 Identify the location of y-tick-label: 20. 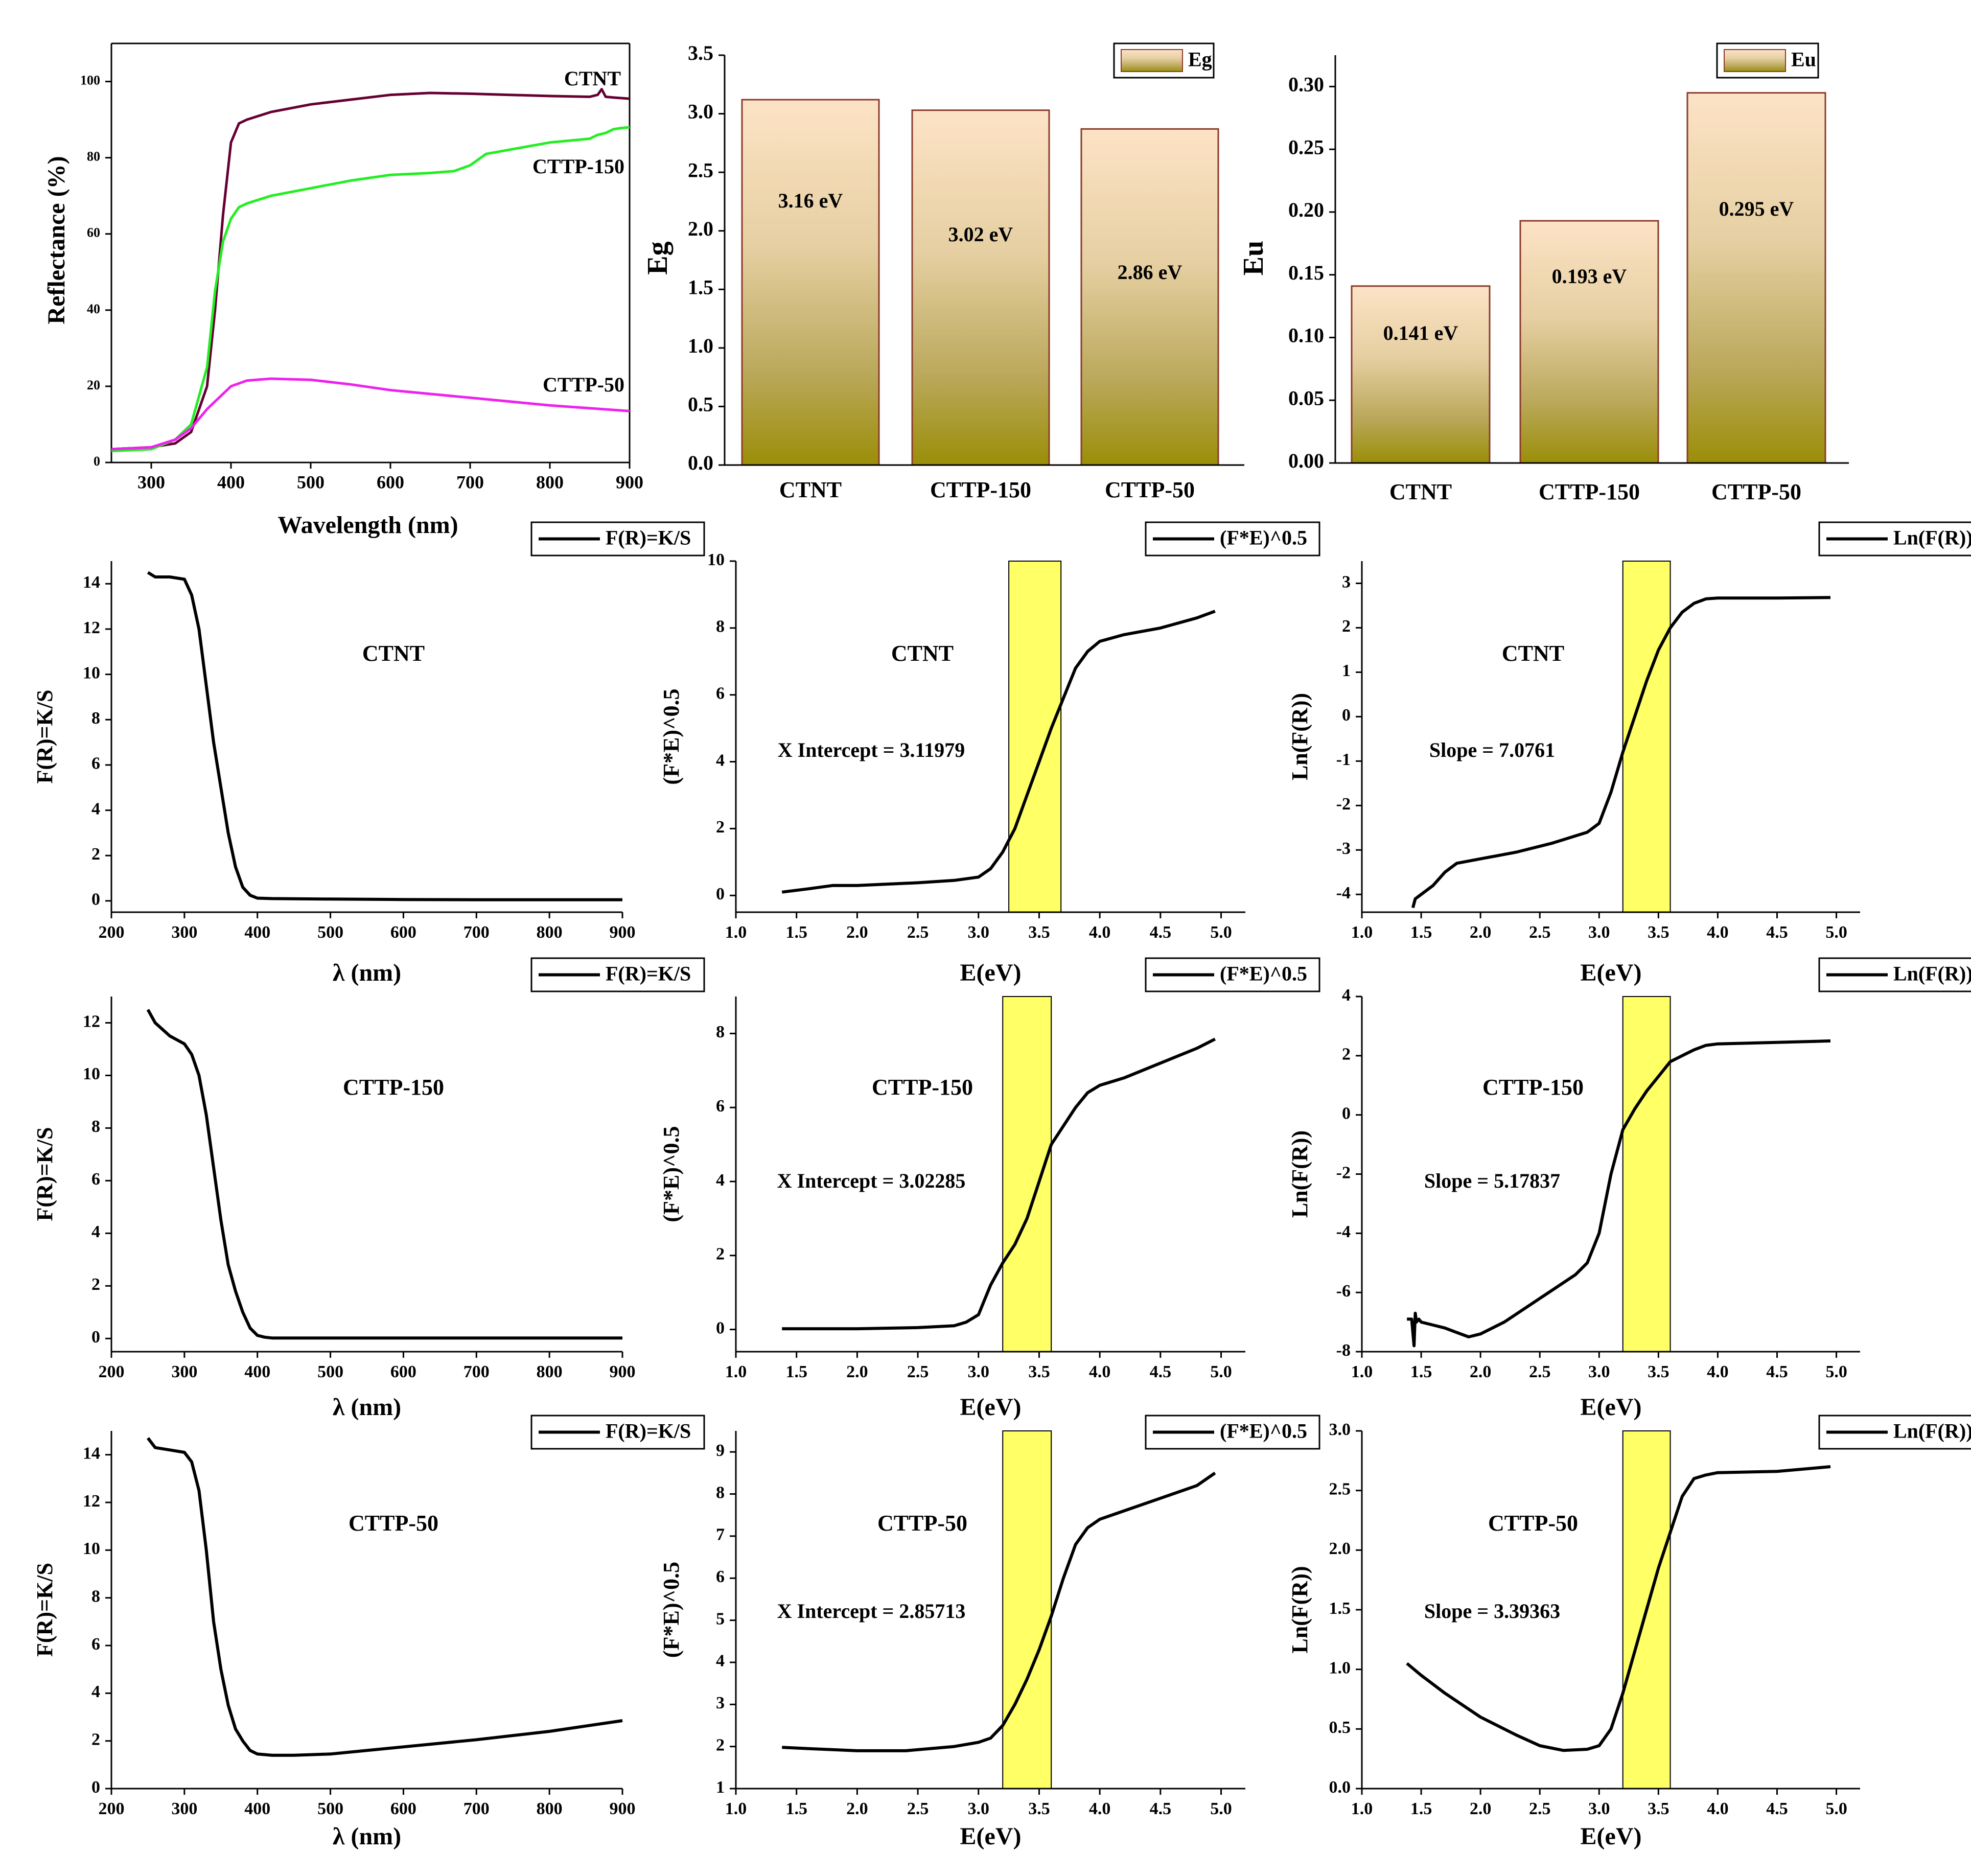
(93, 385).